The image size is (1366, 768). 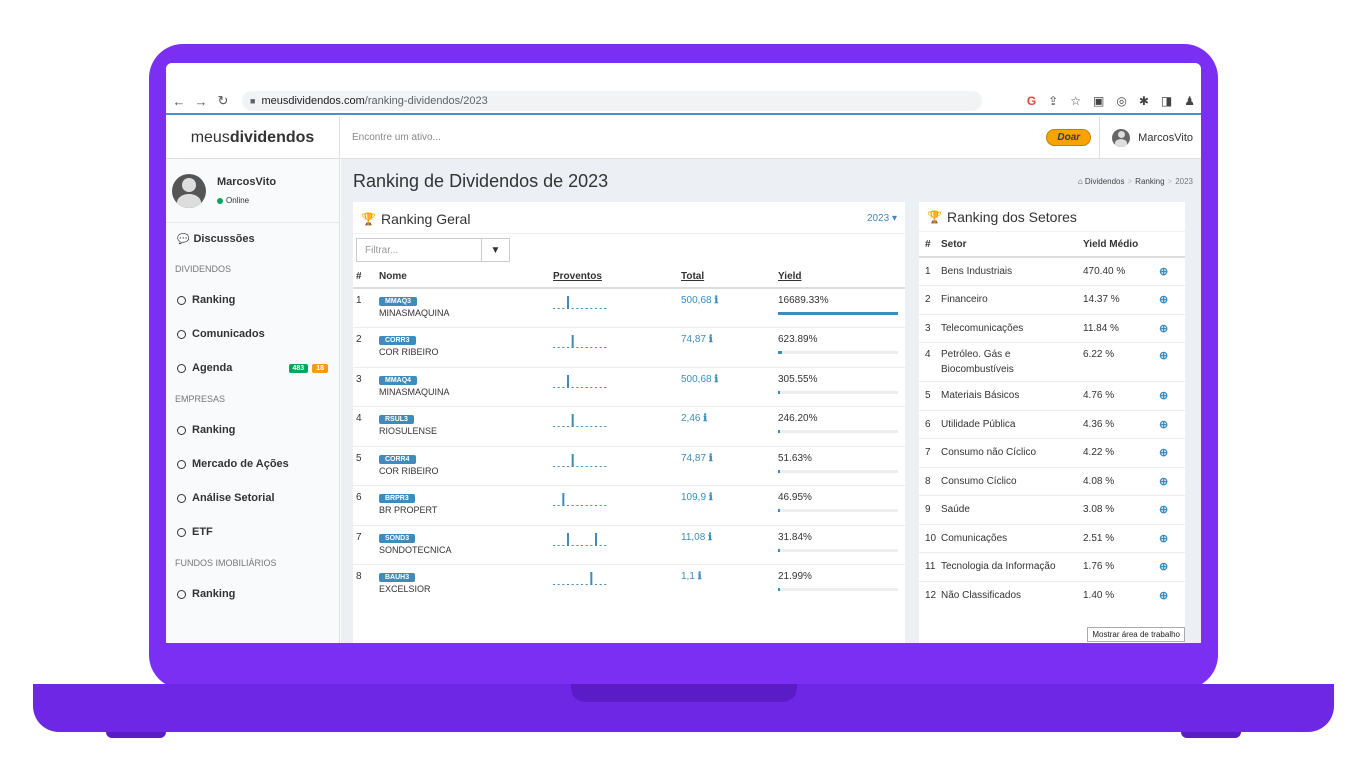 I want to click on table-row: 11 Tecnologia da Informação 1.76 % ⊕, so click(x=1052, y=566).